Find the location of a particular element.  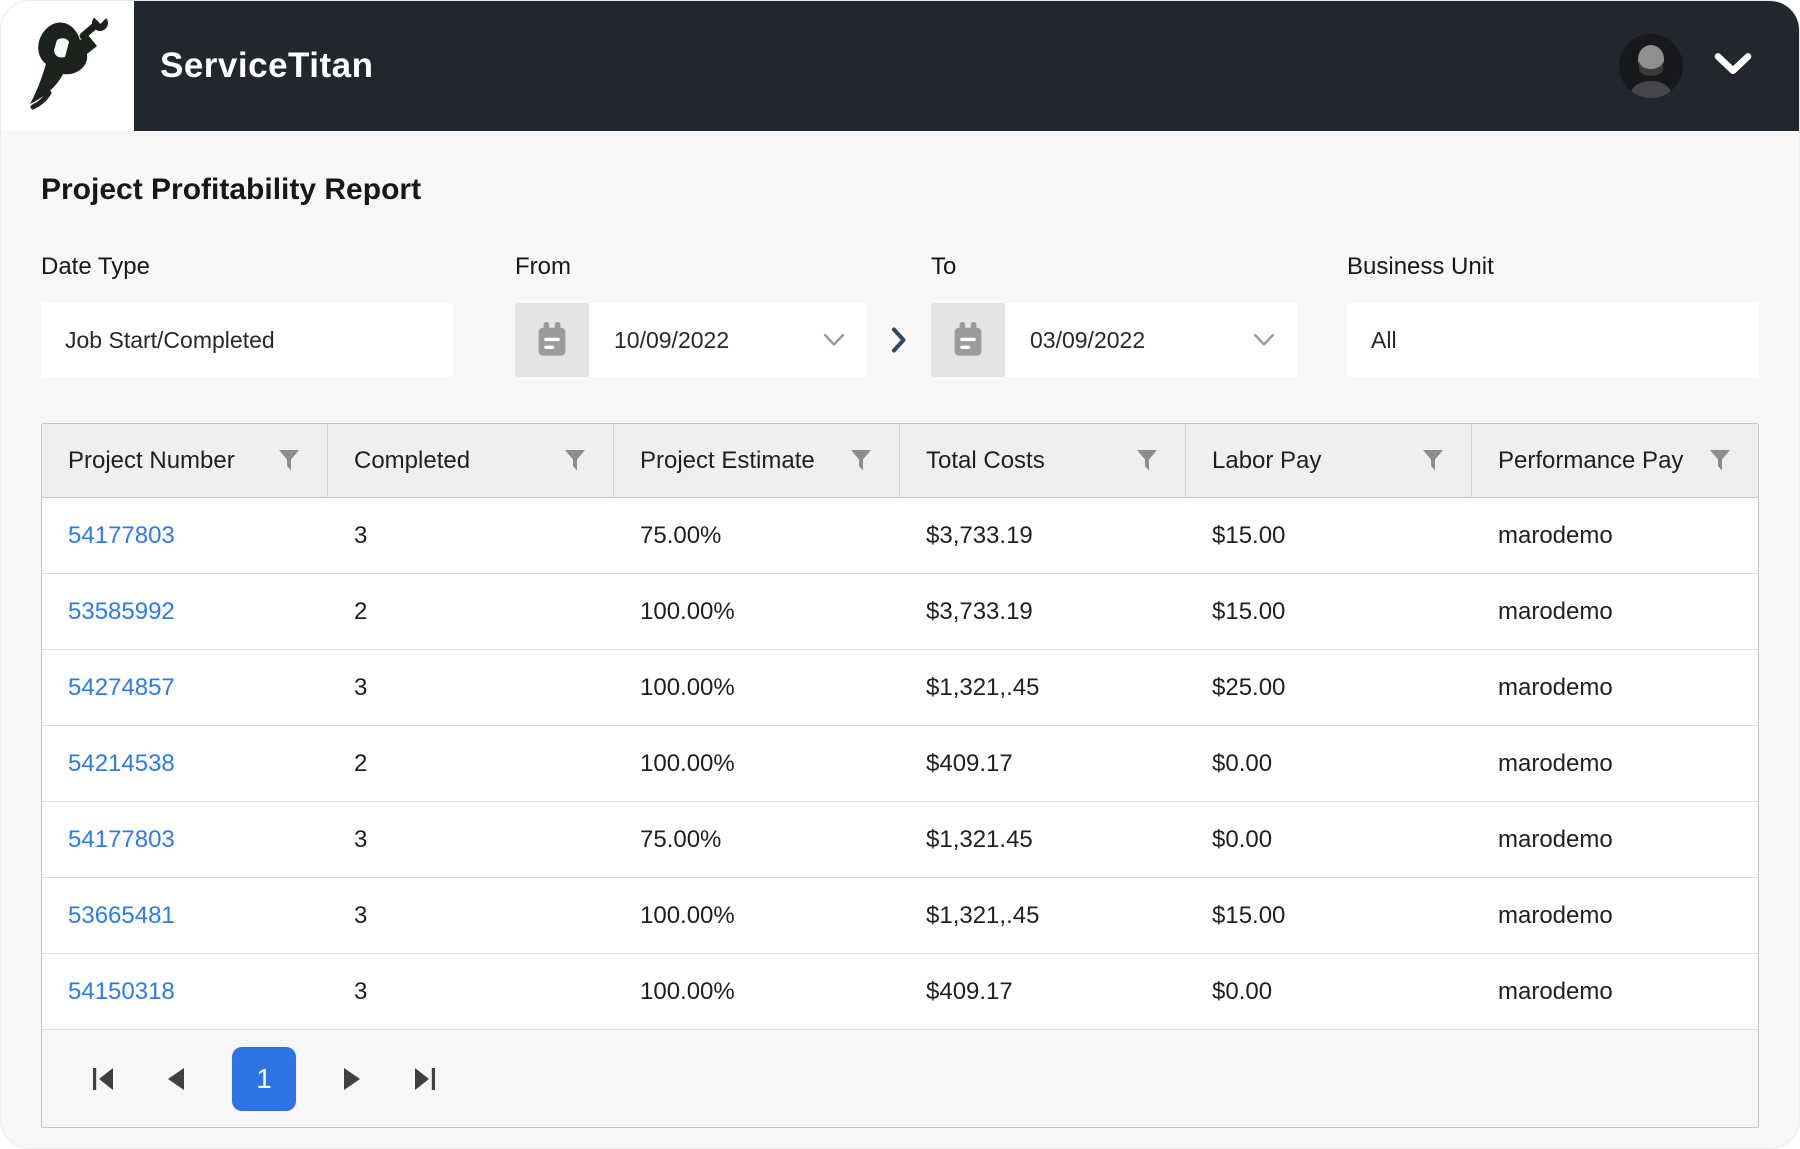

to-calendar-icon is located at coordinates (968, 340).